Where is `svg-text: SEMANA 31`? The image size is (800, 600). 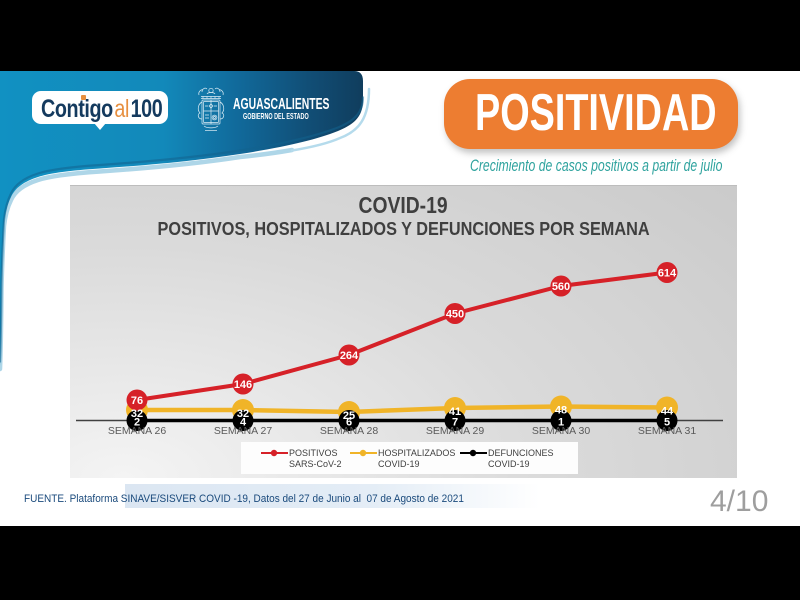
svg-text: SEMANA 31 is located at coordinates (667, 431).